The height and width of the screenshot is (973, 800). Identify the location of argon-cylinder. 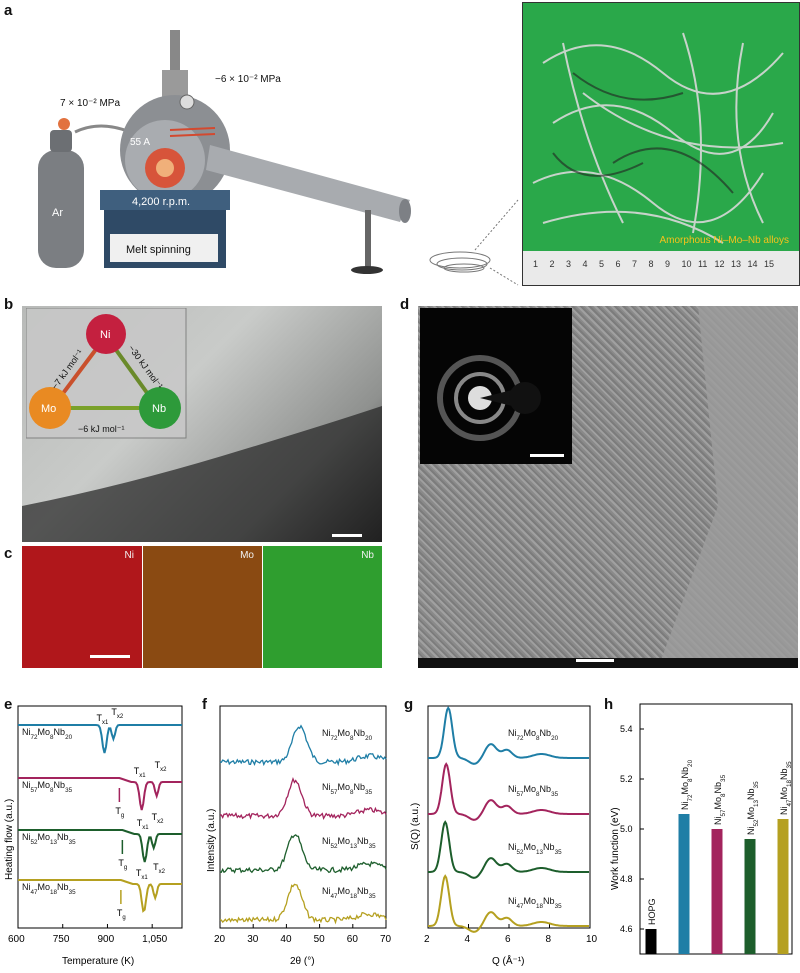
(89, 193).